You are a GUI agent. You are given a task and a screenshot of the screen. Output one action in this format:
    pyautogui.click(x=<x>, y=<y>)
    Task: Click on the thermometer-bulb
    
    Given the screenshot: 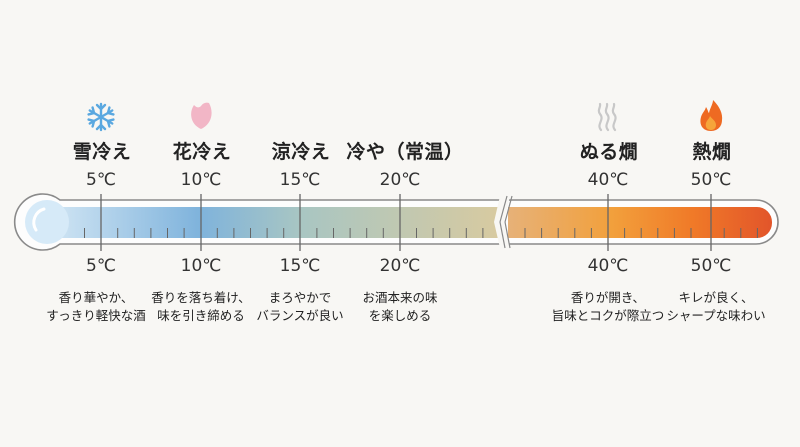 What is the action you would take?
    pyautogui.click(x=47, y=222)
    